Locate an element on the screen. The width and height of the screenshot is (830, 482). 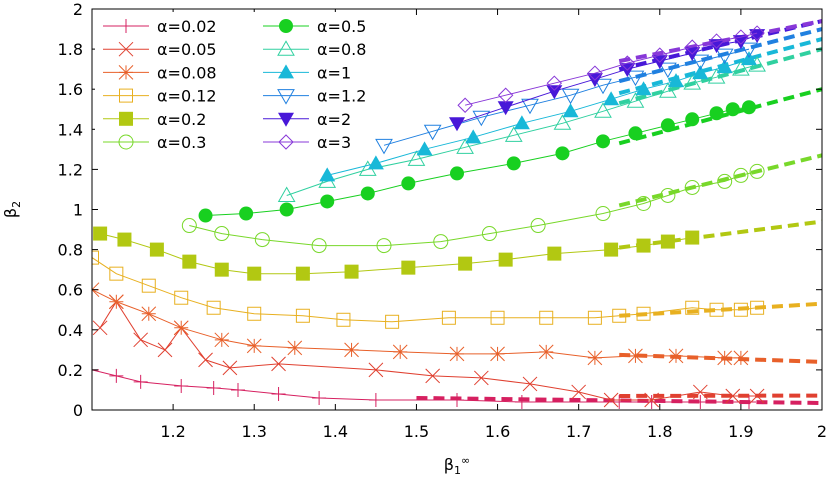
legend-label: α=0.3 is located at coordinates (181, 142).